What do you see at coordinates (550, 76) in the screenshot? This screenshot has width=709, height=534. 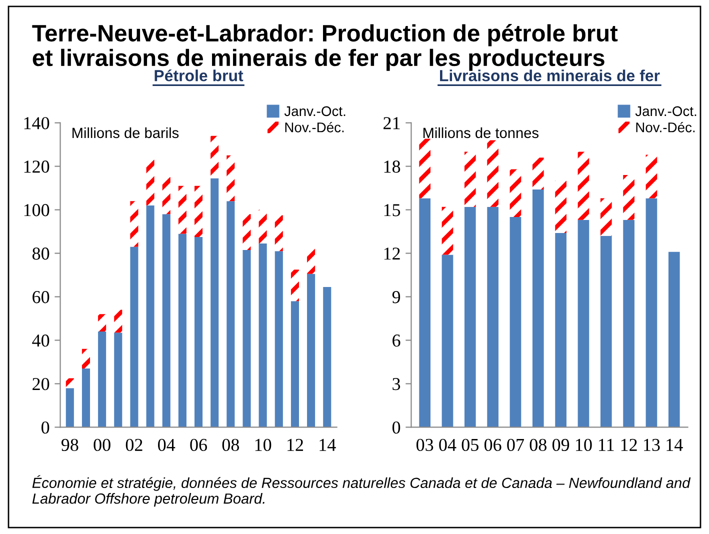 I see `chart-subtitle: Livraisons de minerais de fer` at bounding box center [550, 76].